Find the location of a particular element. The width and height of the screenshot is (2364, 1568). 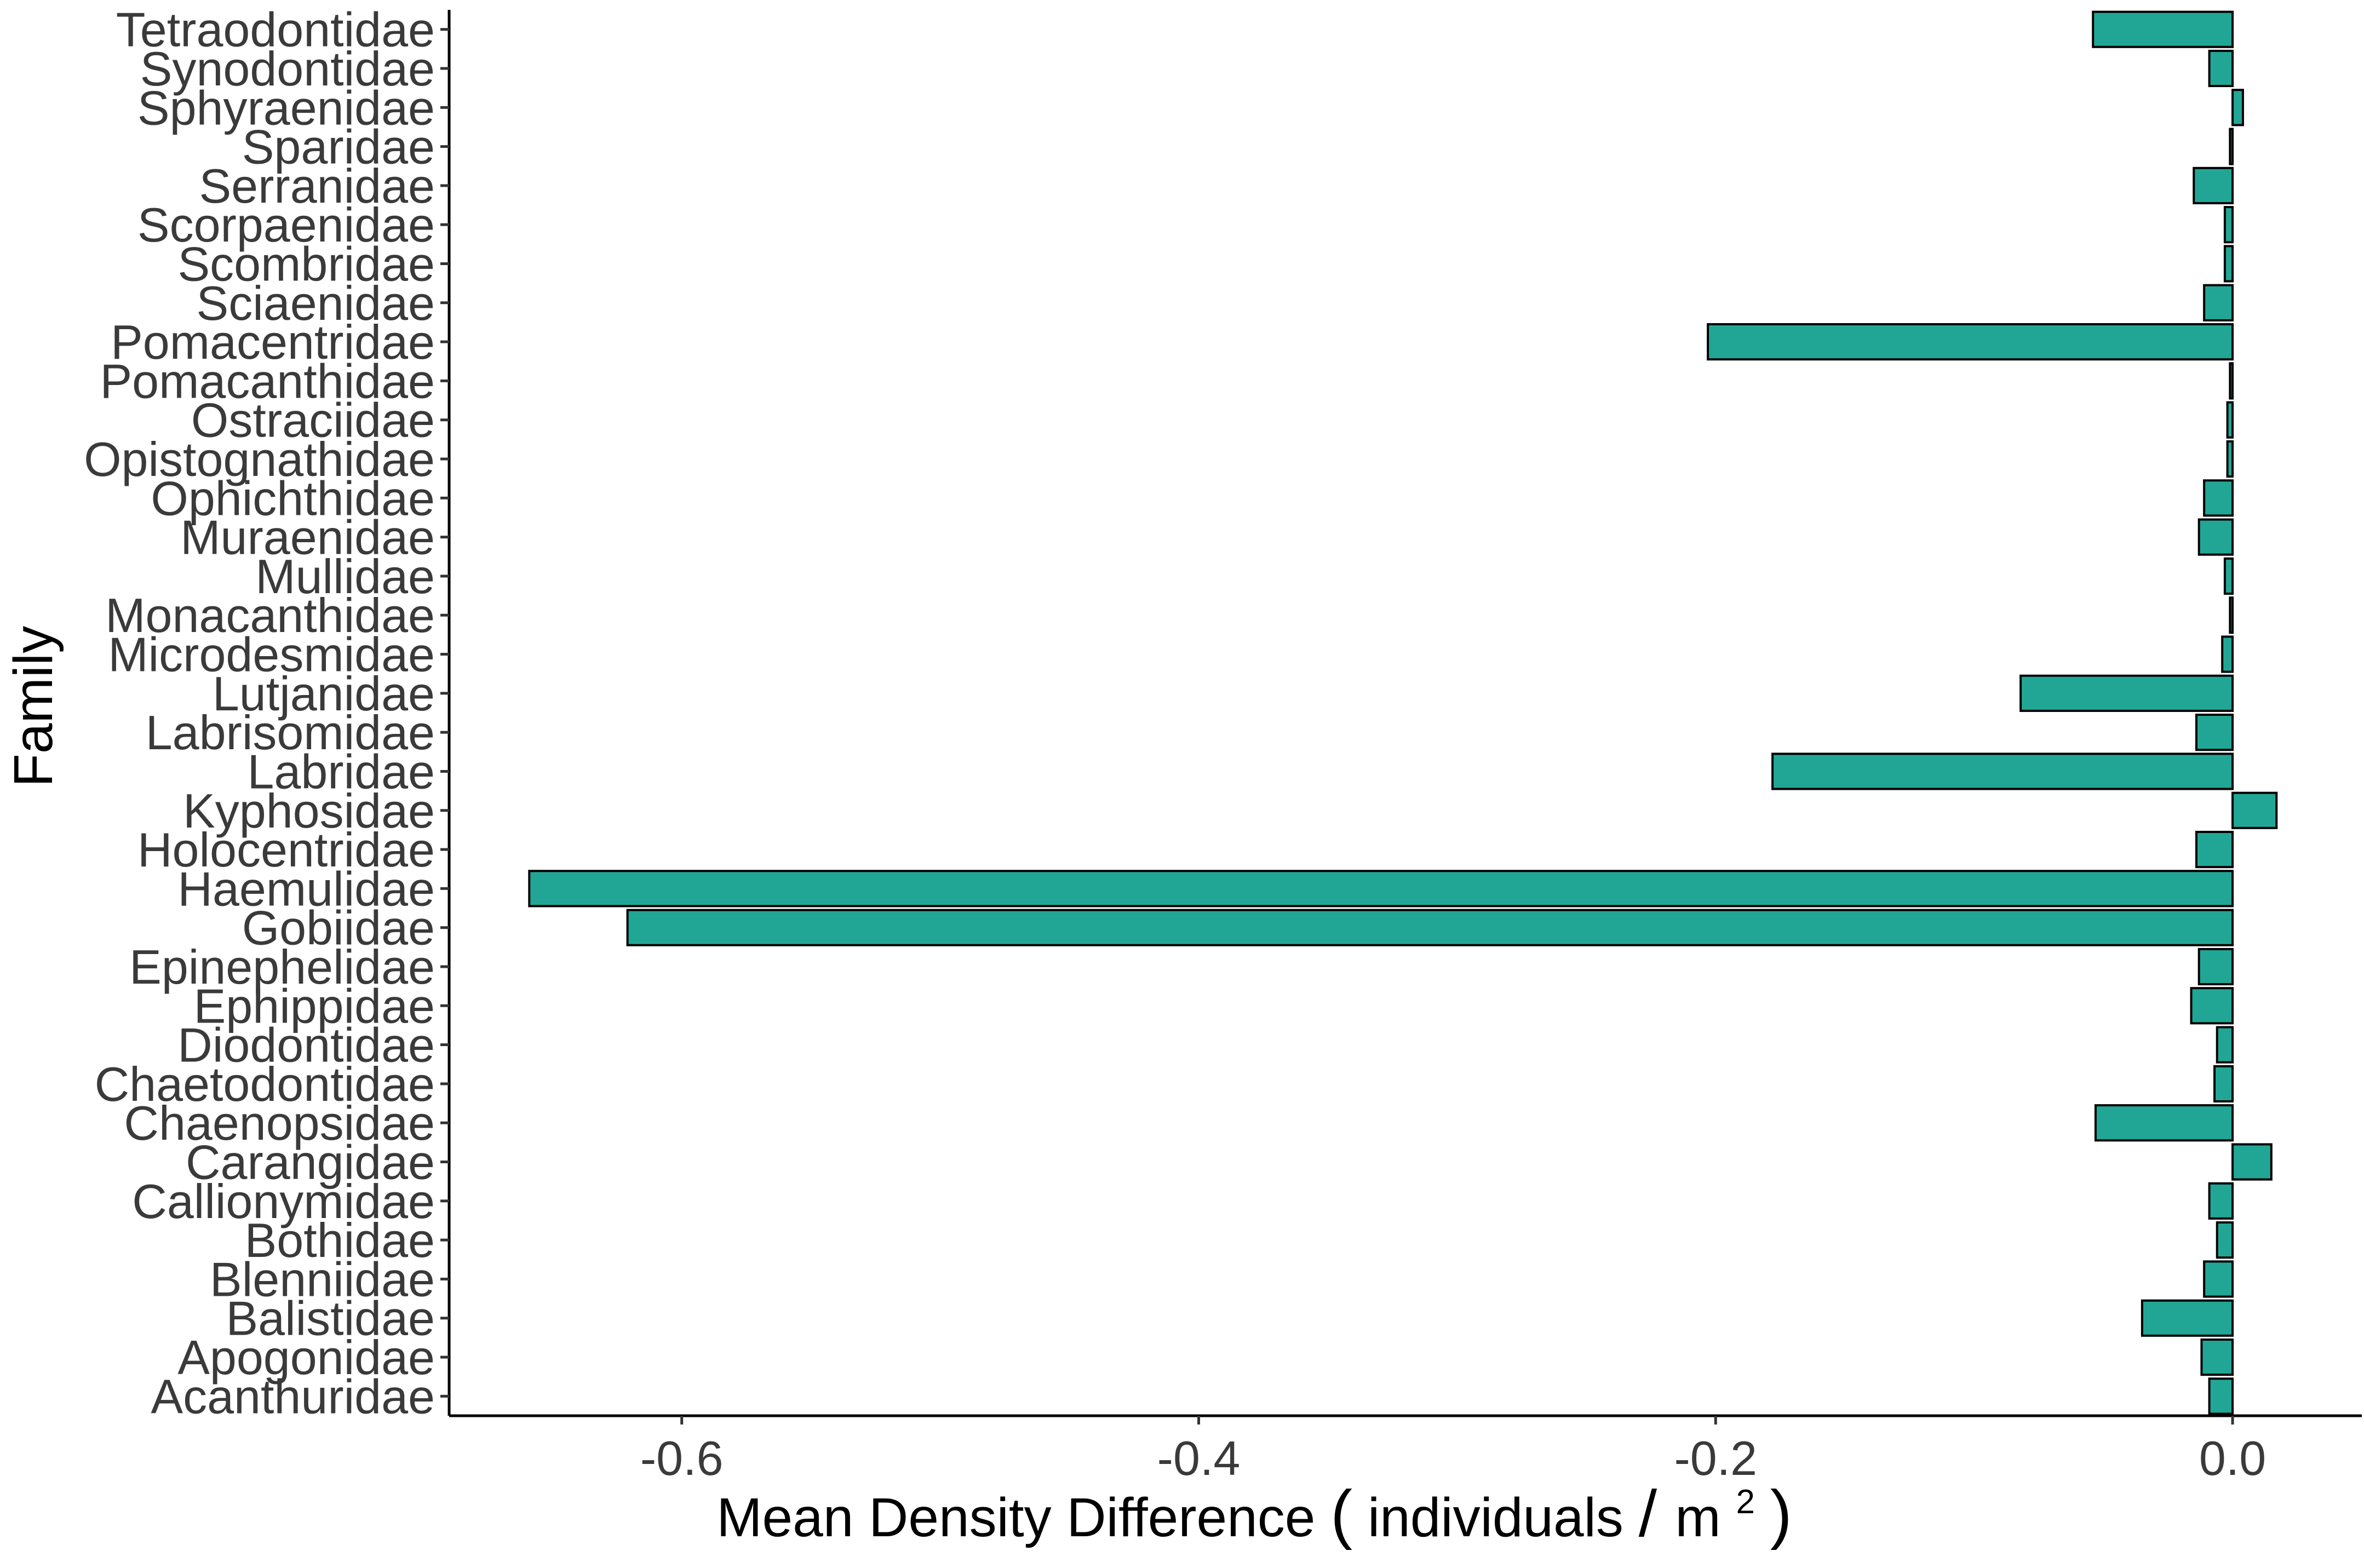

bar-sphyraenidae is located at coordinates (2237, 108).